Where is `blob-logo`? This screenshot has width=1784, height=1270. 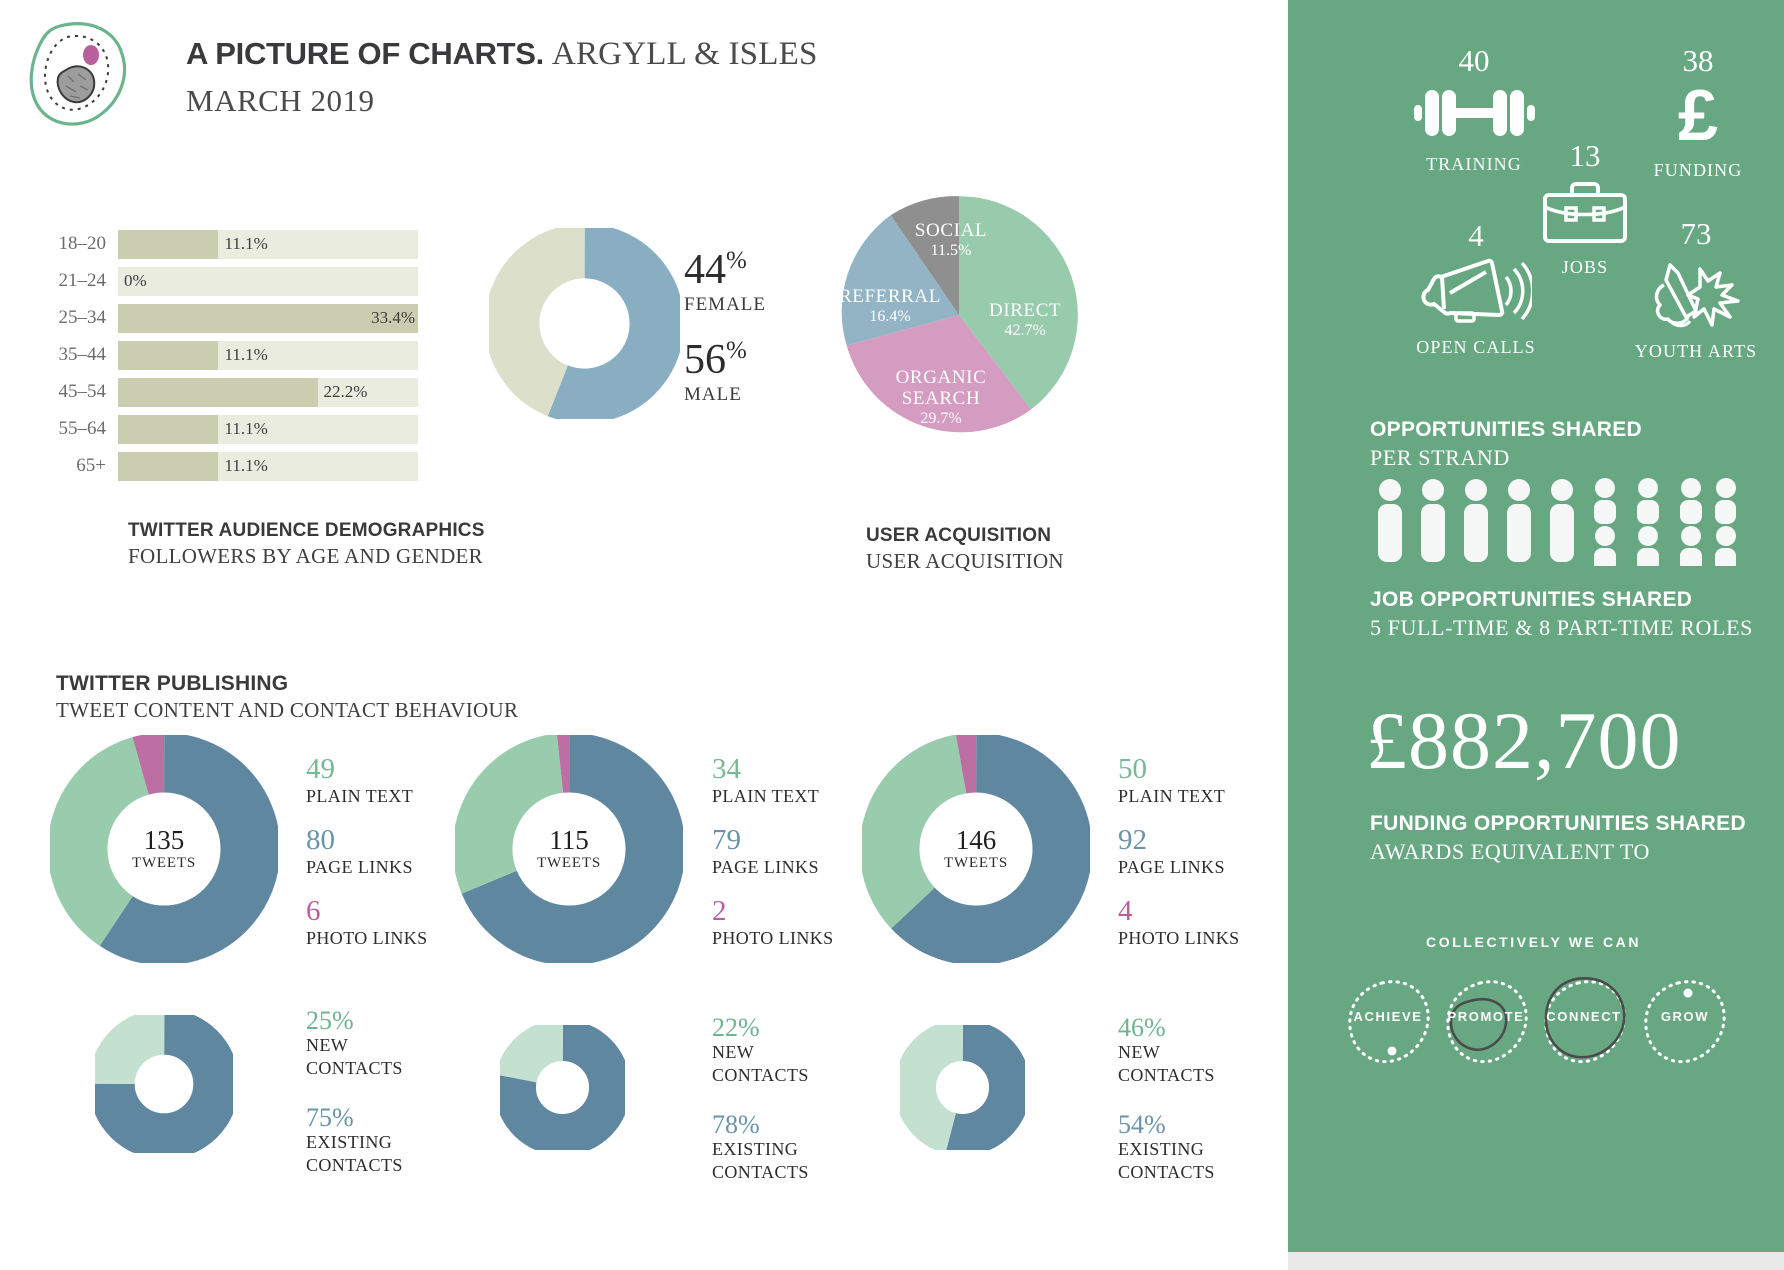
blob-logo is located at coordinates (84, 77).